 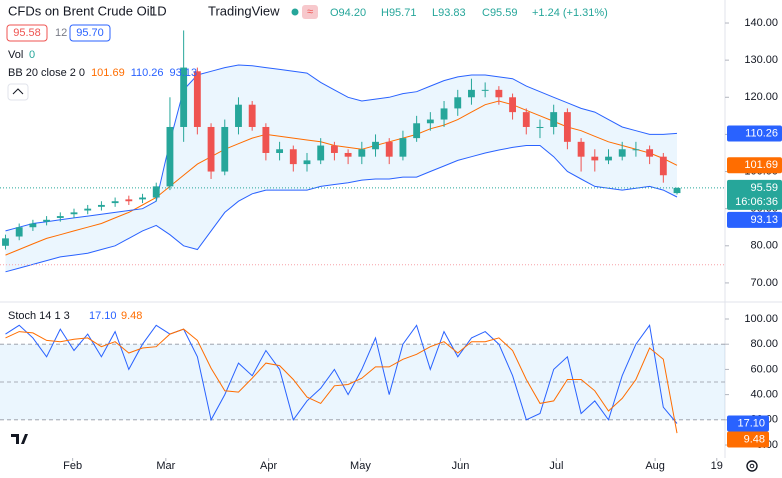 I want to click on ask-box, so click(x=90, y=33).